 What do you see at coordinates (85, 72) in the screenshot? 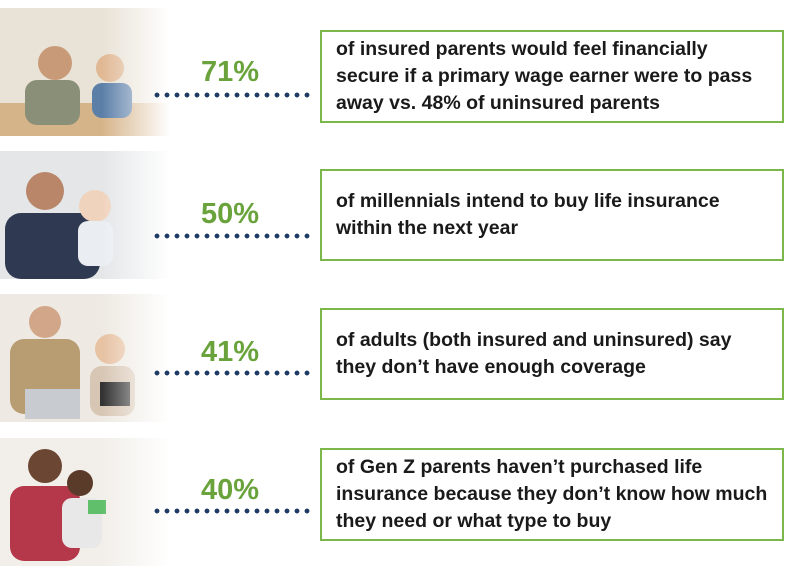
I see `photo-parent-child` at bounding box center [85, 72].